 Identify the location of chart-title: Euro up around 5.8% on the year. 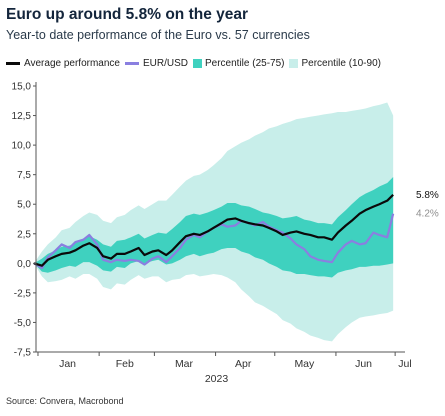
(127, 14).